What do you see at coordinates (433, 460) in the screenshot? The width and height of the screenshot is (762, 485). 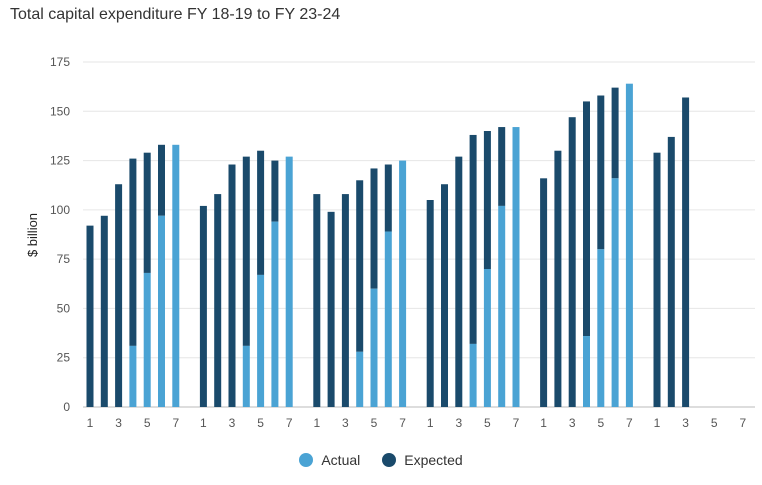 I see `legend-label-expected: Expected` at bounding box center [433, 460].